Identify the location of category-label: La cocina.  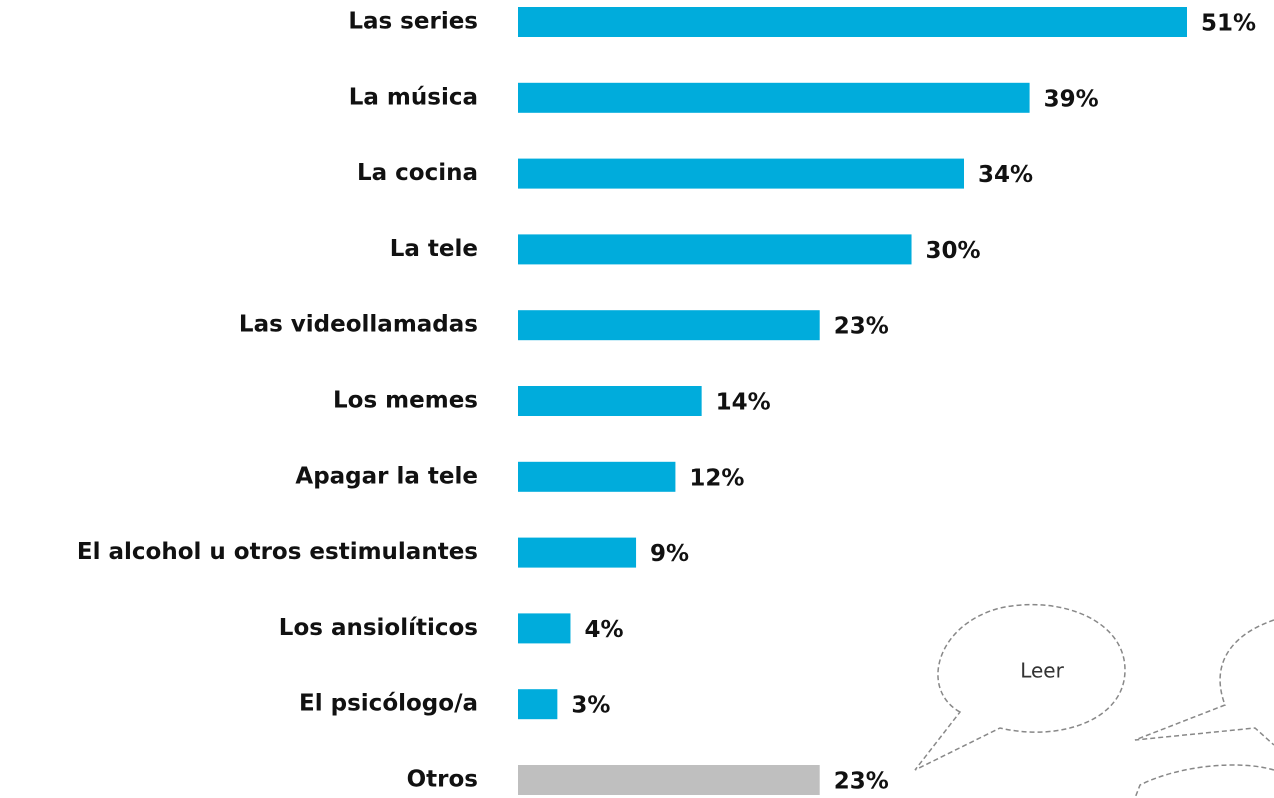
(417, 173).